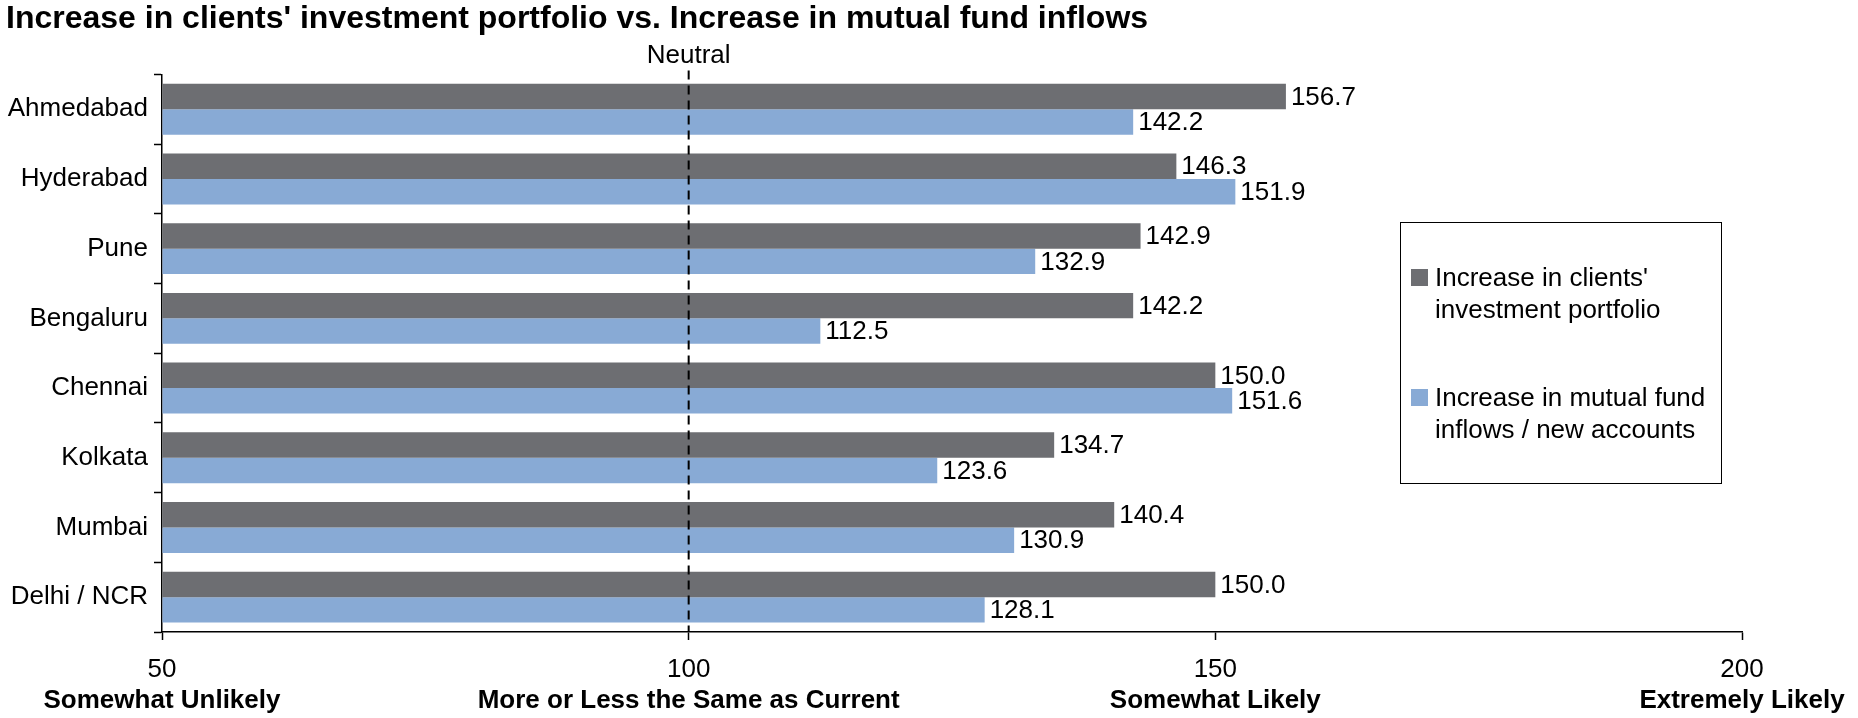  What do you see at coordinates (1152, 513) in the screenshot?
I see `data-label: 140.4` at bounding box center [1152, 513].